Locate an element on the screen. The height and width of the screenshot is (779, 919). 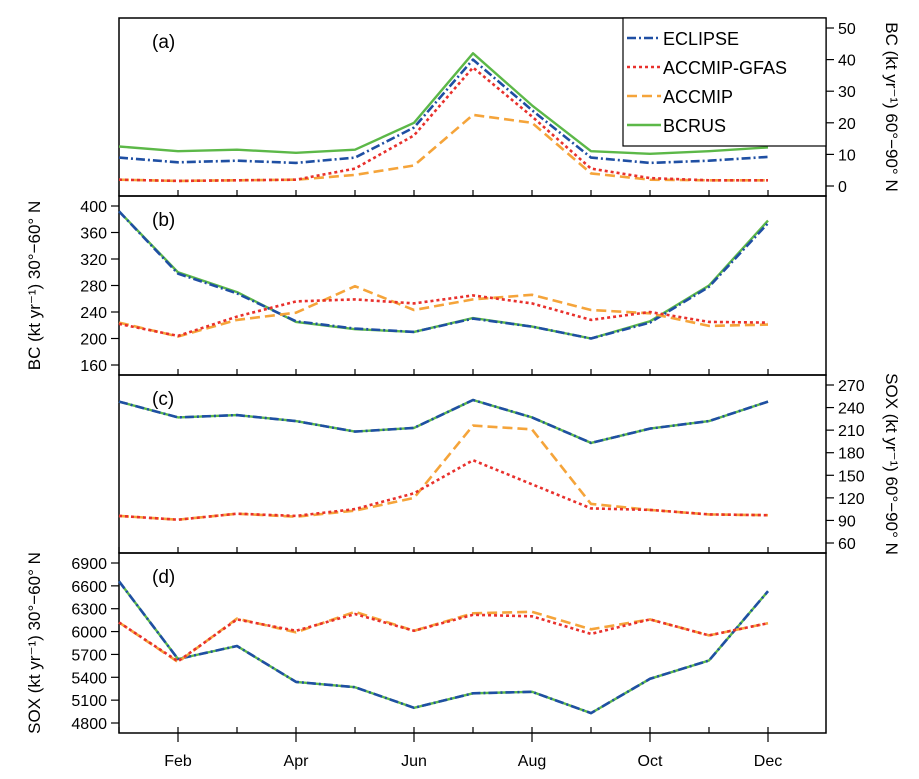
y-tick-label: 5400 is located at coordinates (89, 678).